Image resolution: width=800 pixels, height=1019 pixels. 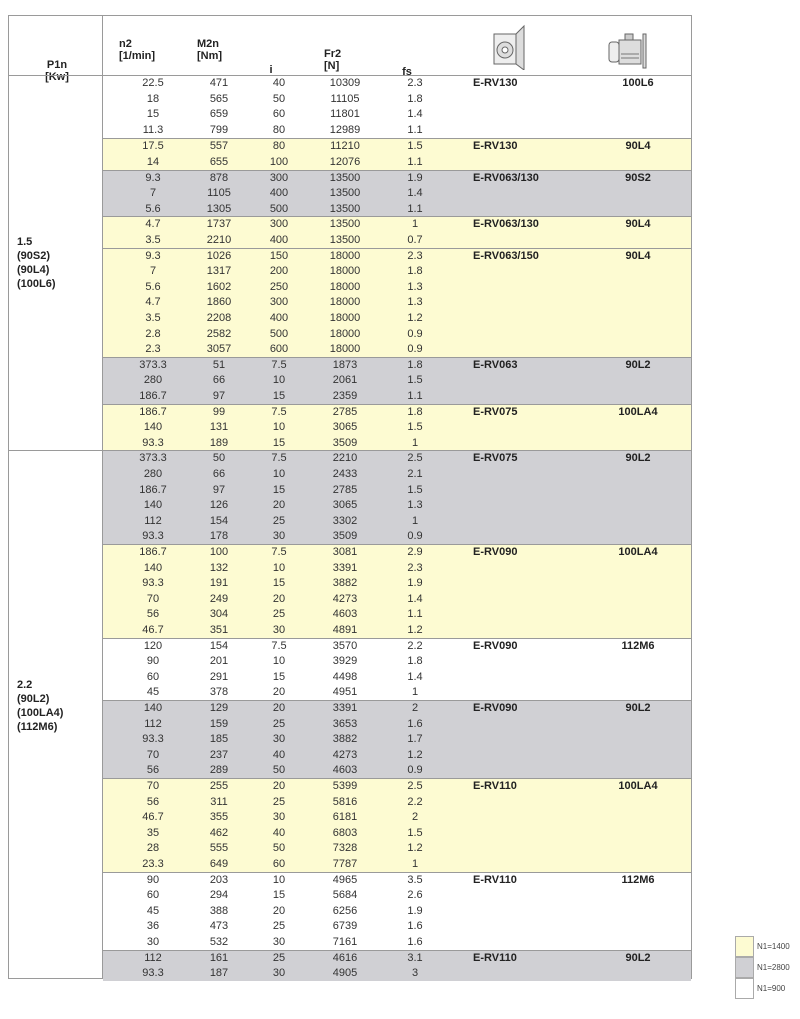 What do you see at coordinates (210, 50) in the screenshot?
I see `header-m2n: M2n [Nm]` at bounding box center [210, 50].